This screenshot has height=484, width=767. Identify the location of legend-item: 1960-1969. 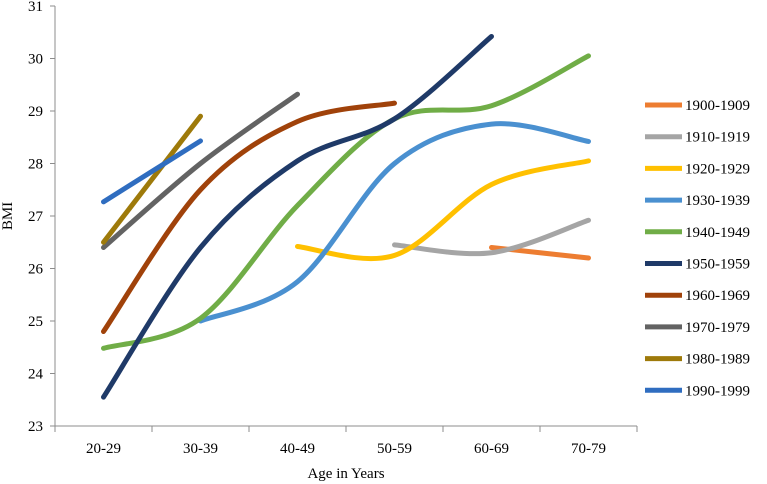
(697, 296).